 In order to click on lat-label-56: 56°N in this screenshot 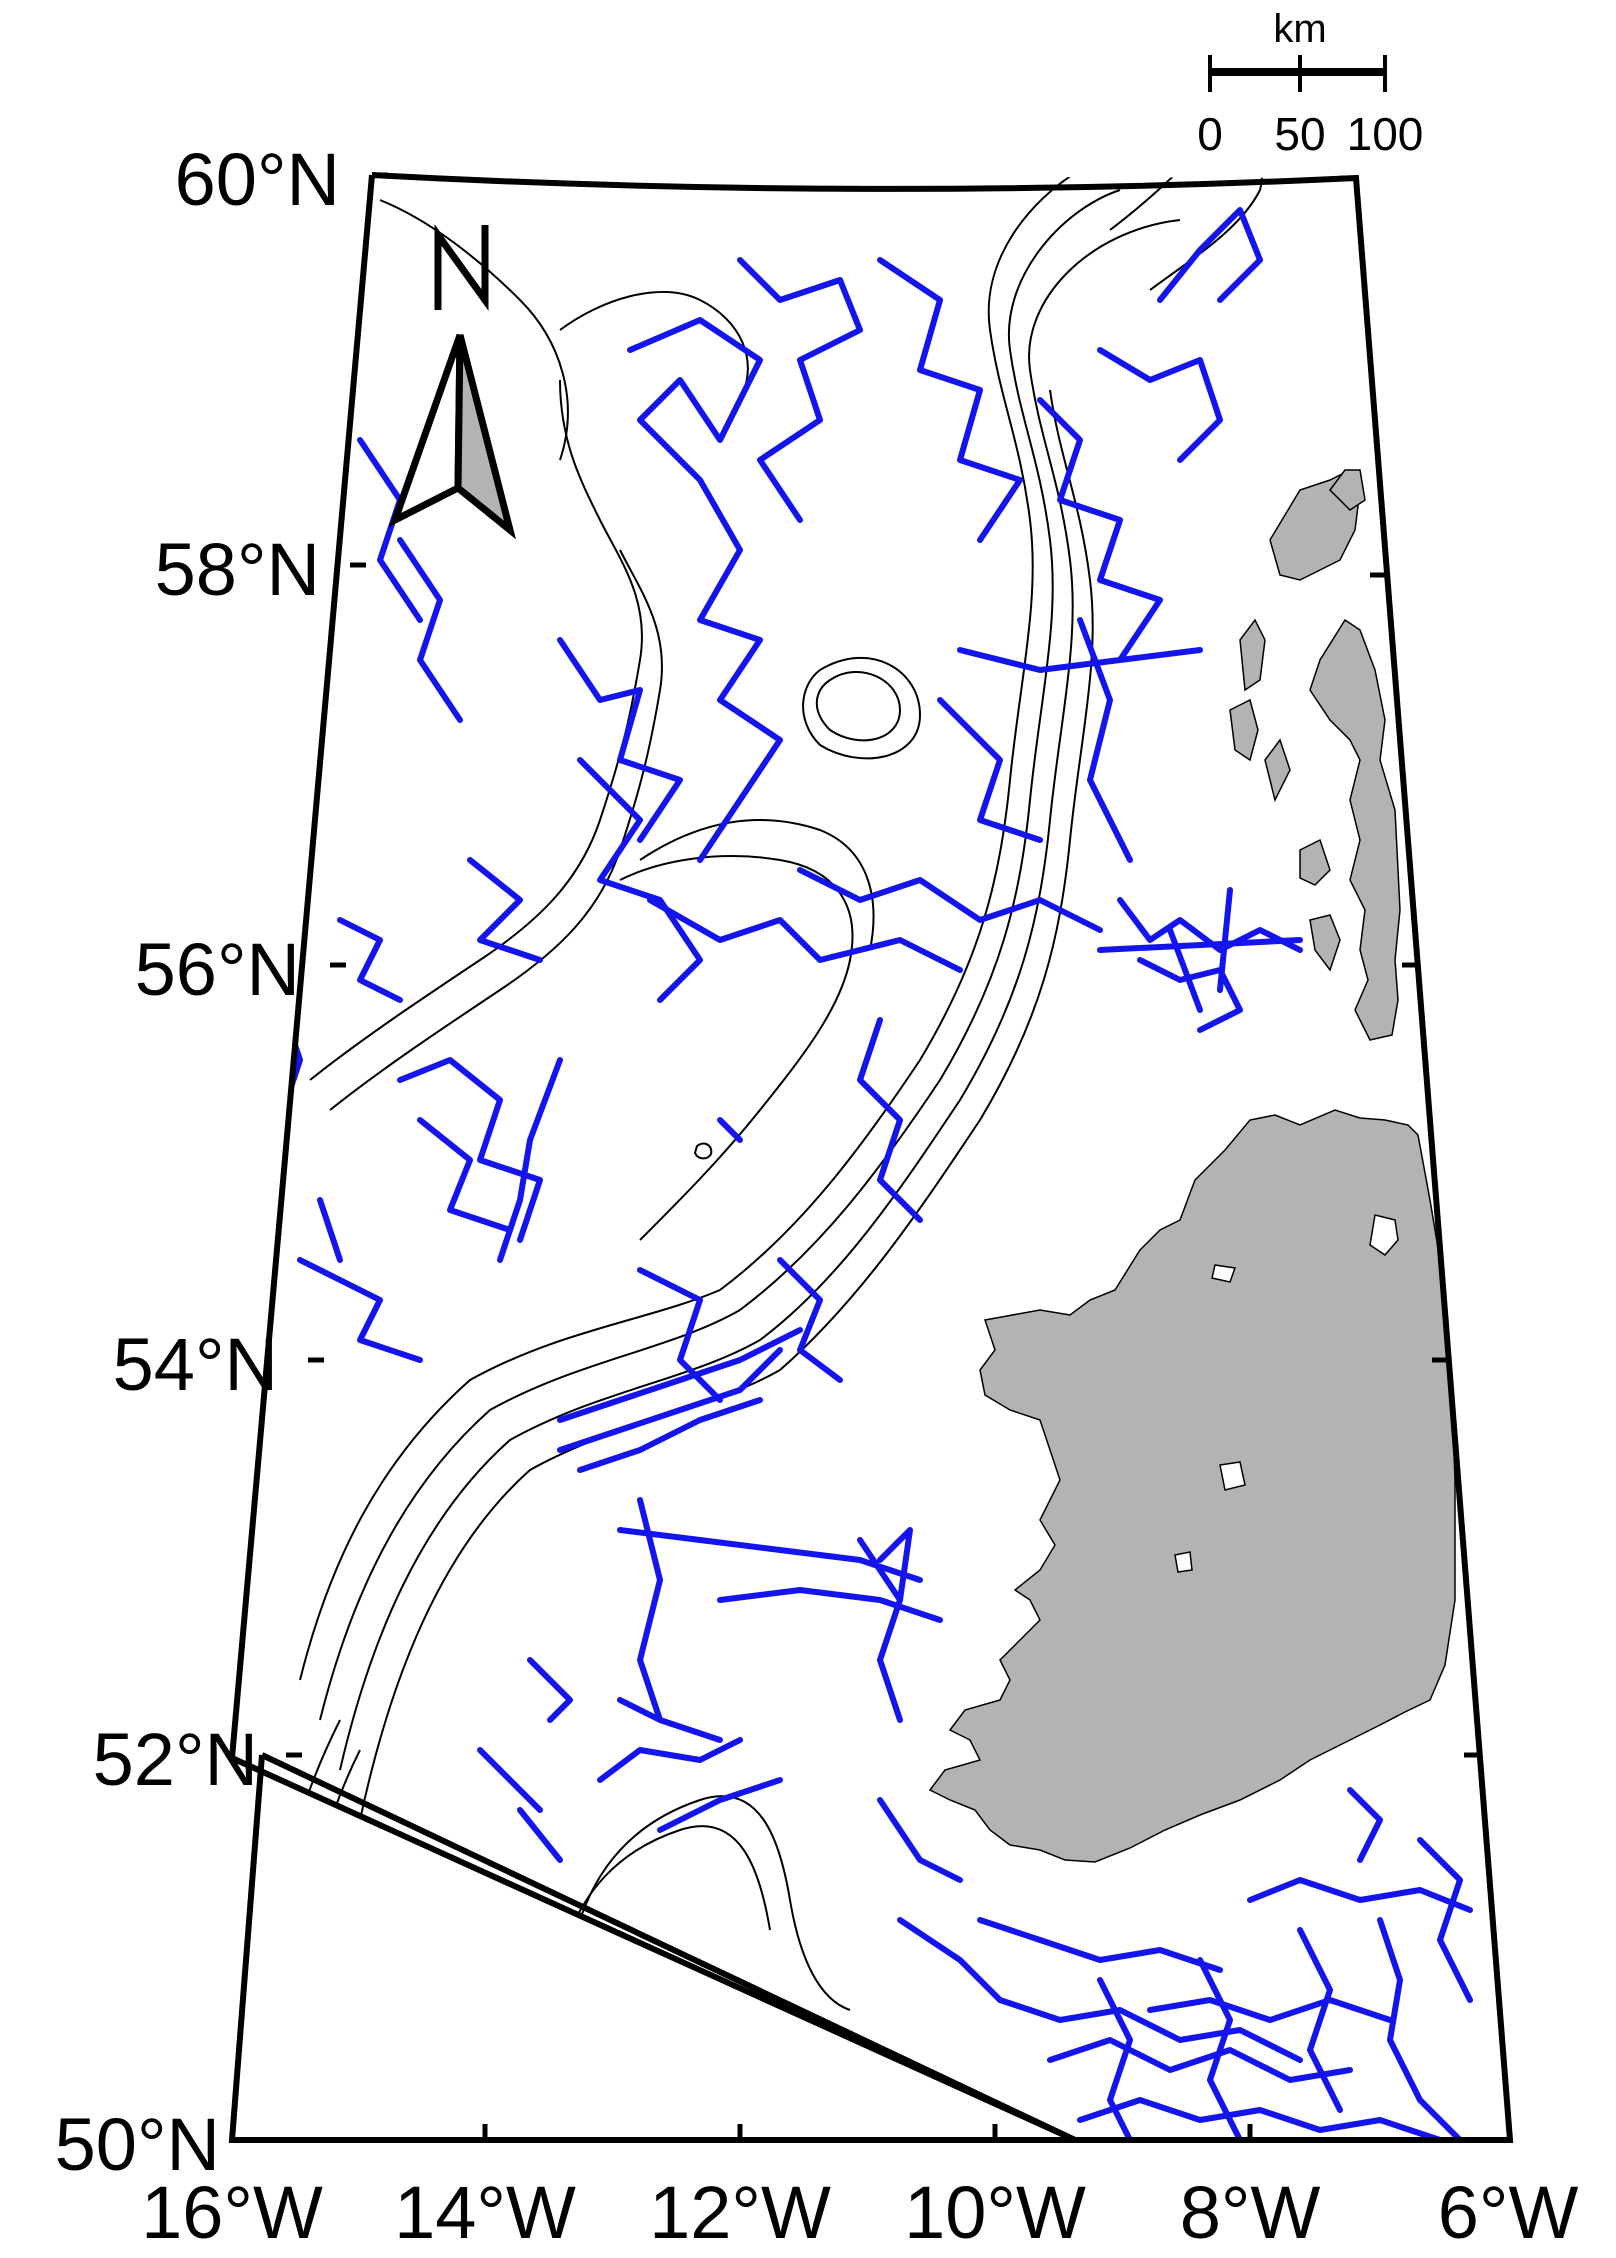, I will do `click(217, 969)`.